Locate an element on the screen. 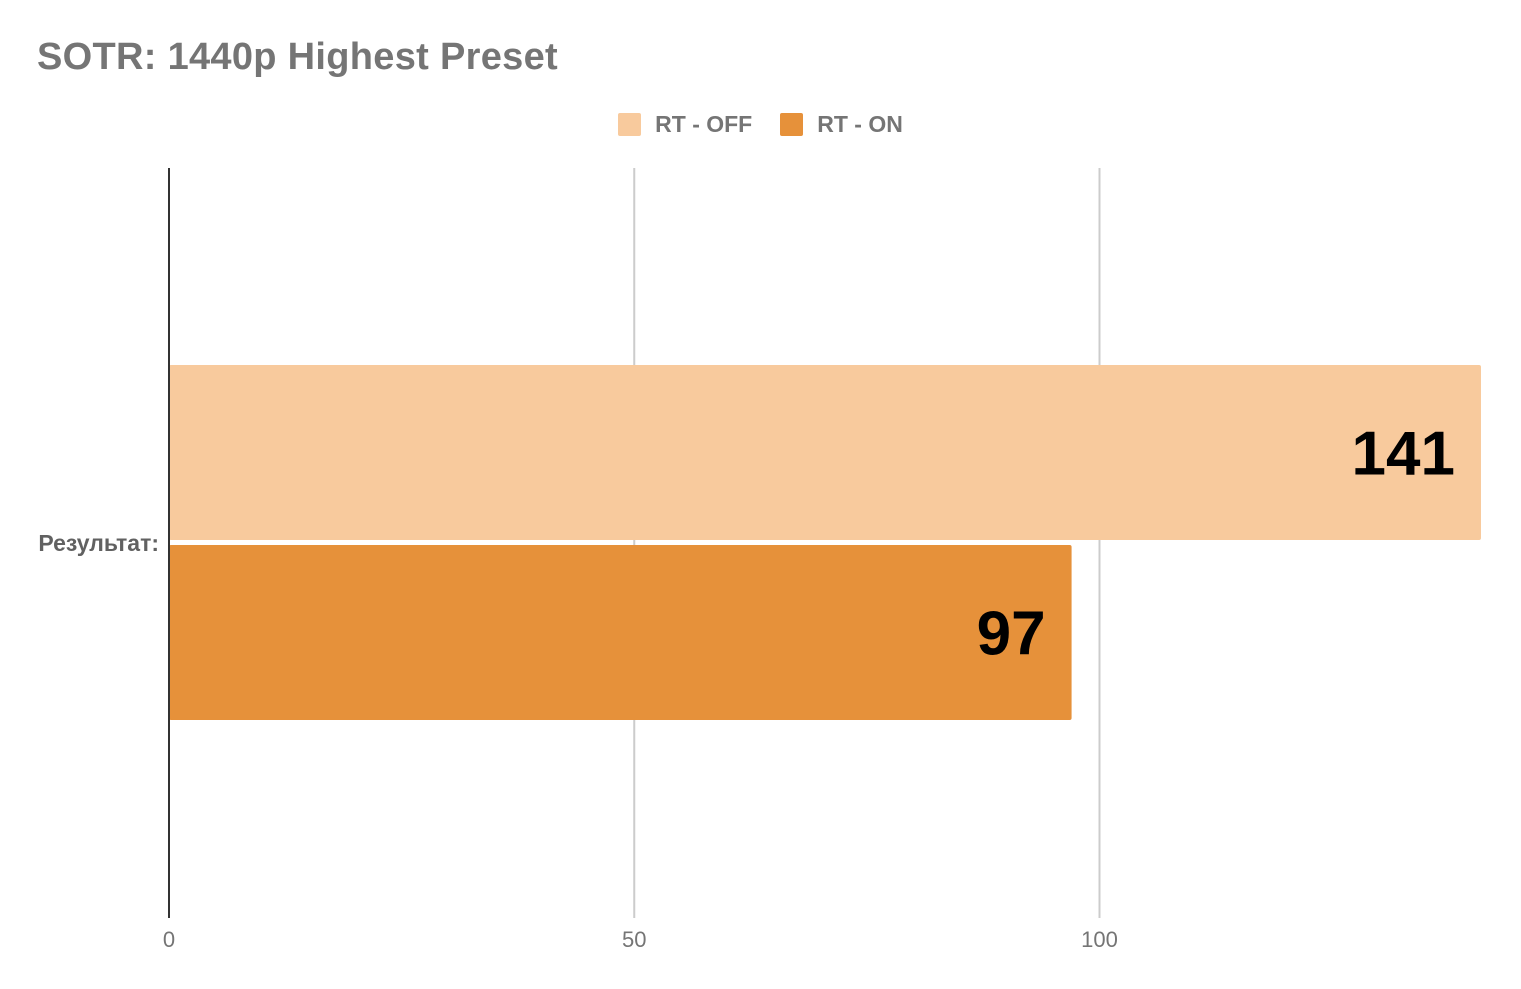 This screenshot has height=989, width=1521. legend-item-rt-off: RT - OFF is located at coordinates (685, 124).